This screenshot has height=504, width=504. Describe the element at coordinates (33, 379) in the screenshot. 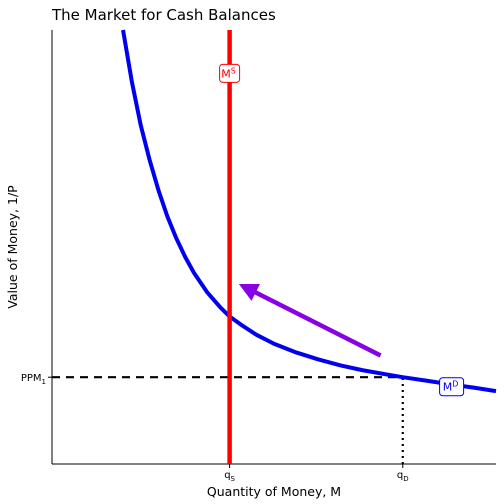

I see `y-tick-label: PPM1` at that location.